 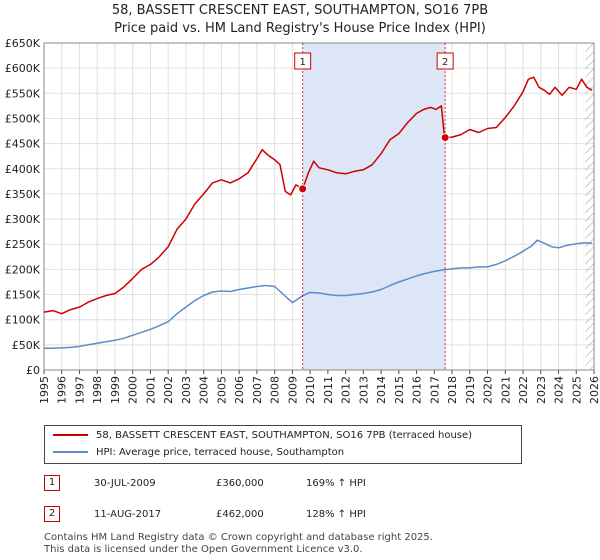 What do you see at coordinates (505, 390) in the screenshot?
I see `x-tick-label: 2021` at bounding box center [505, 390].